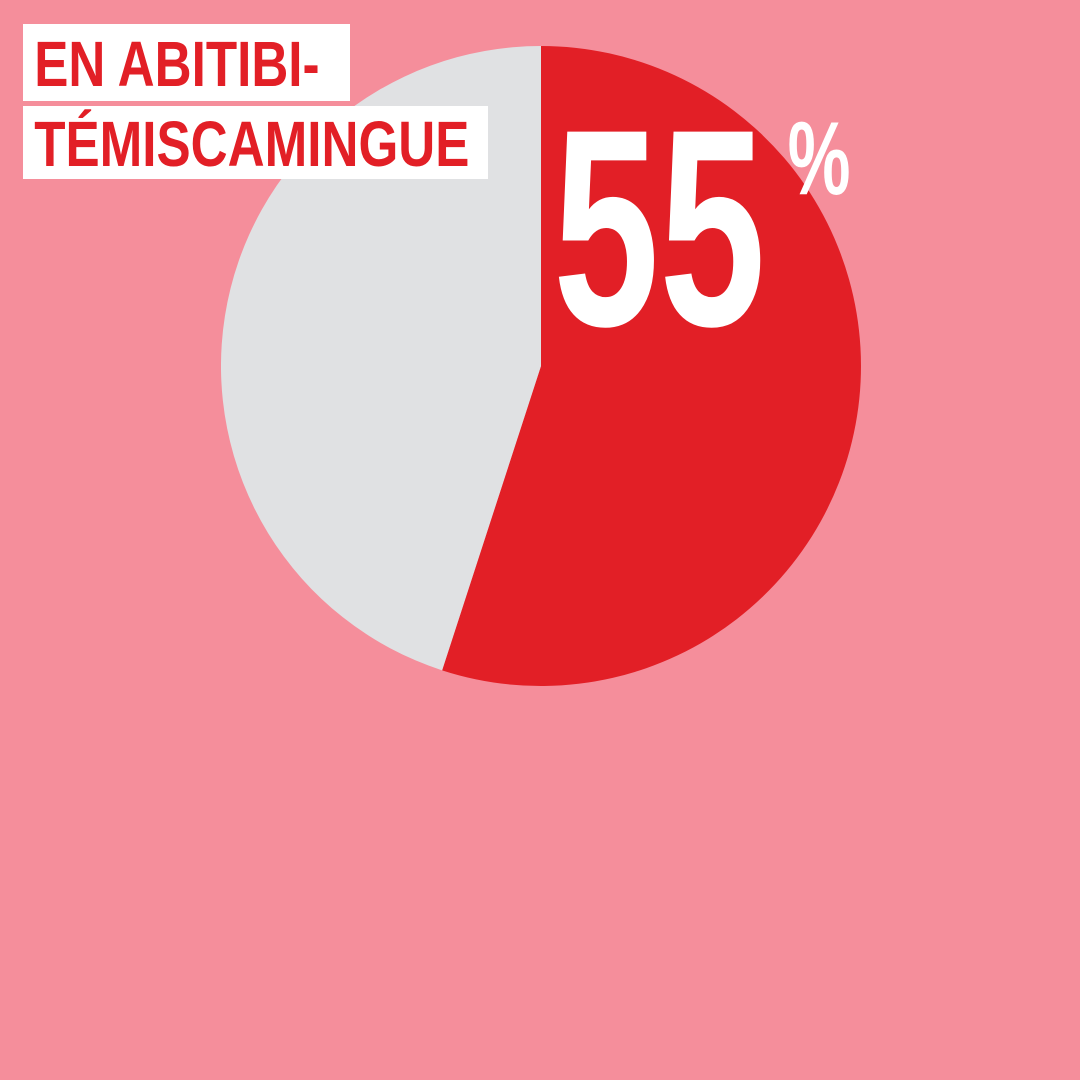 This screenshot has width=1080, height=1080. I want to click on title-line2: TÉMISCAMINGUE, so click(252, 144).